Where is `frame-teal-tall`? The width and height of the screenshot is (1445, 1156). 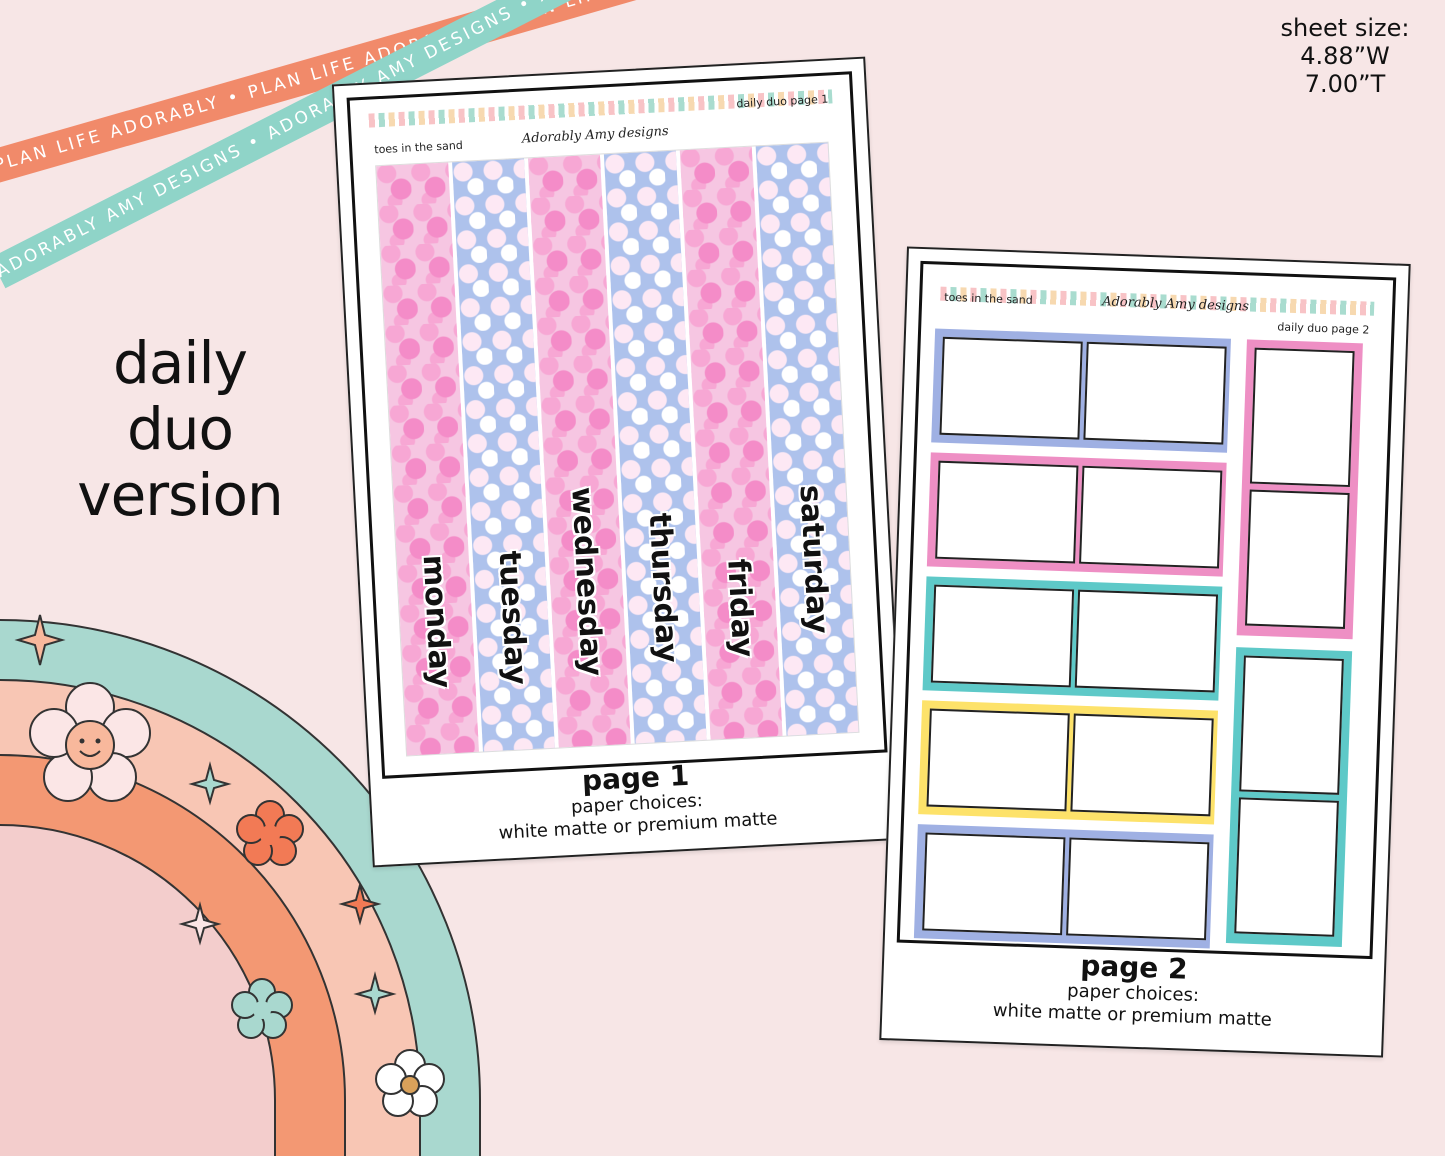 frame-teal-tall is located at coordinates (1289, 797).